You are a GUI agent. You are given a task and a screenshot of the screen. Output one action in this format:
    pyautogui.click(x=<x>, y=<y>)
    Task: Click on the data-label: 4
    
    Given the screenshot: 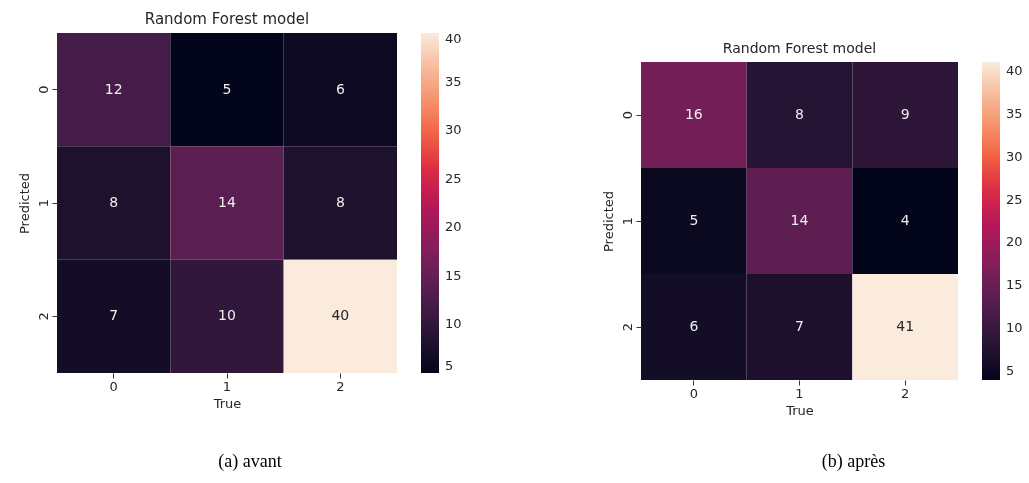 What is the action you would take?
    pyautogui.click(x=905, y=220)
    